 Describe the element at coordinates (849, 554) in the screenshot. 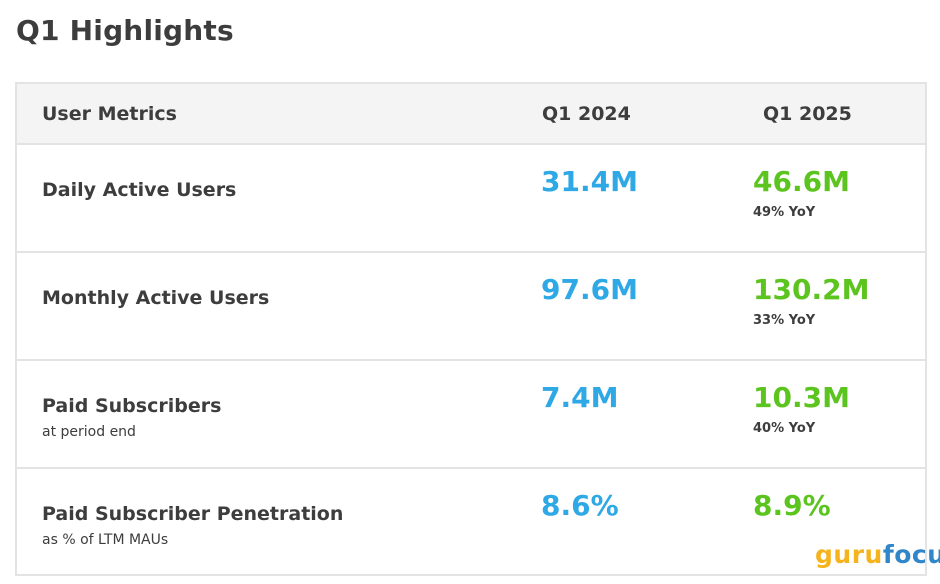

I see `logo-part-guru: guru` at that location.